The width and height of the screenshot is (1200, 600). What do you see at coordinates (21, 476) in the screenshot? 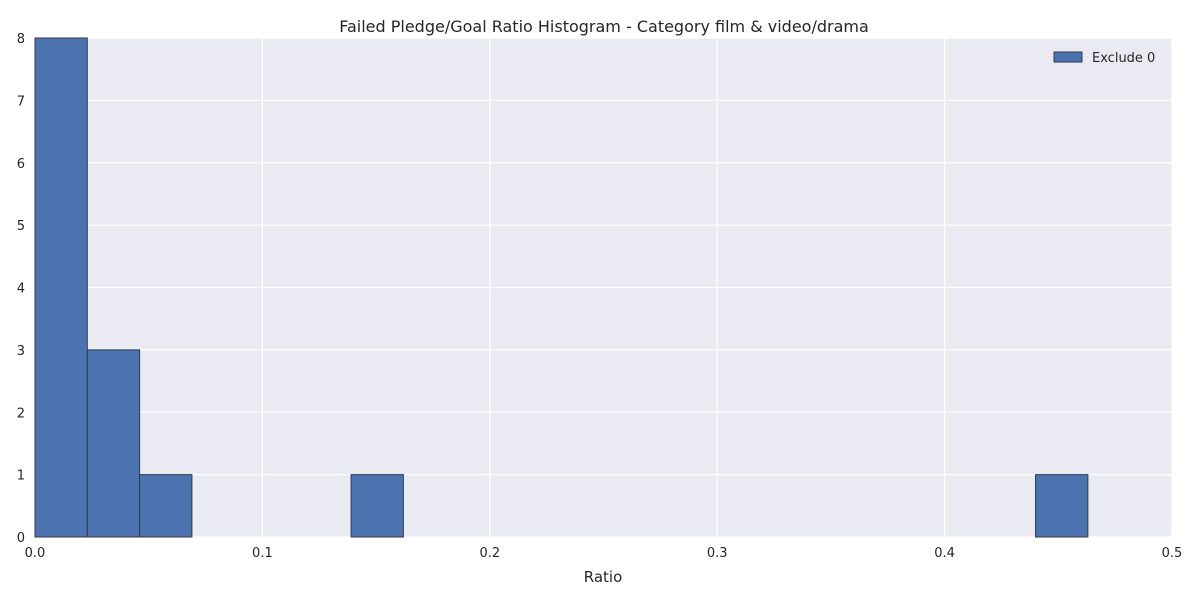
I see `y-tick-label: 1` at bounding box center [21, 476].